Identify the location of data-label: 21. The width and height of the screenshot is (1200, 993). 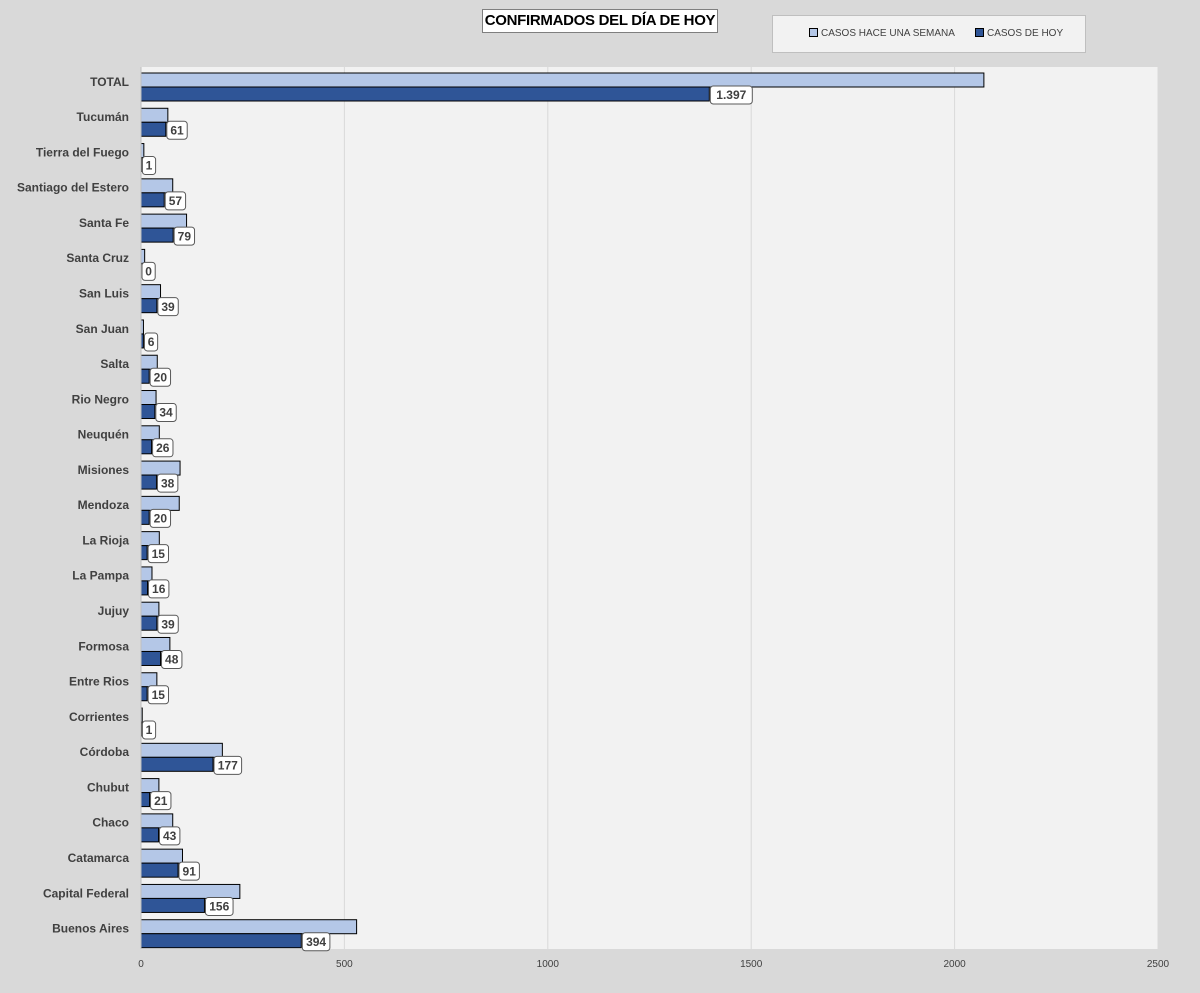
(161, 801).